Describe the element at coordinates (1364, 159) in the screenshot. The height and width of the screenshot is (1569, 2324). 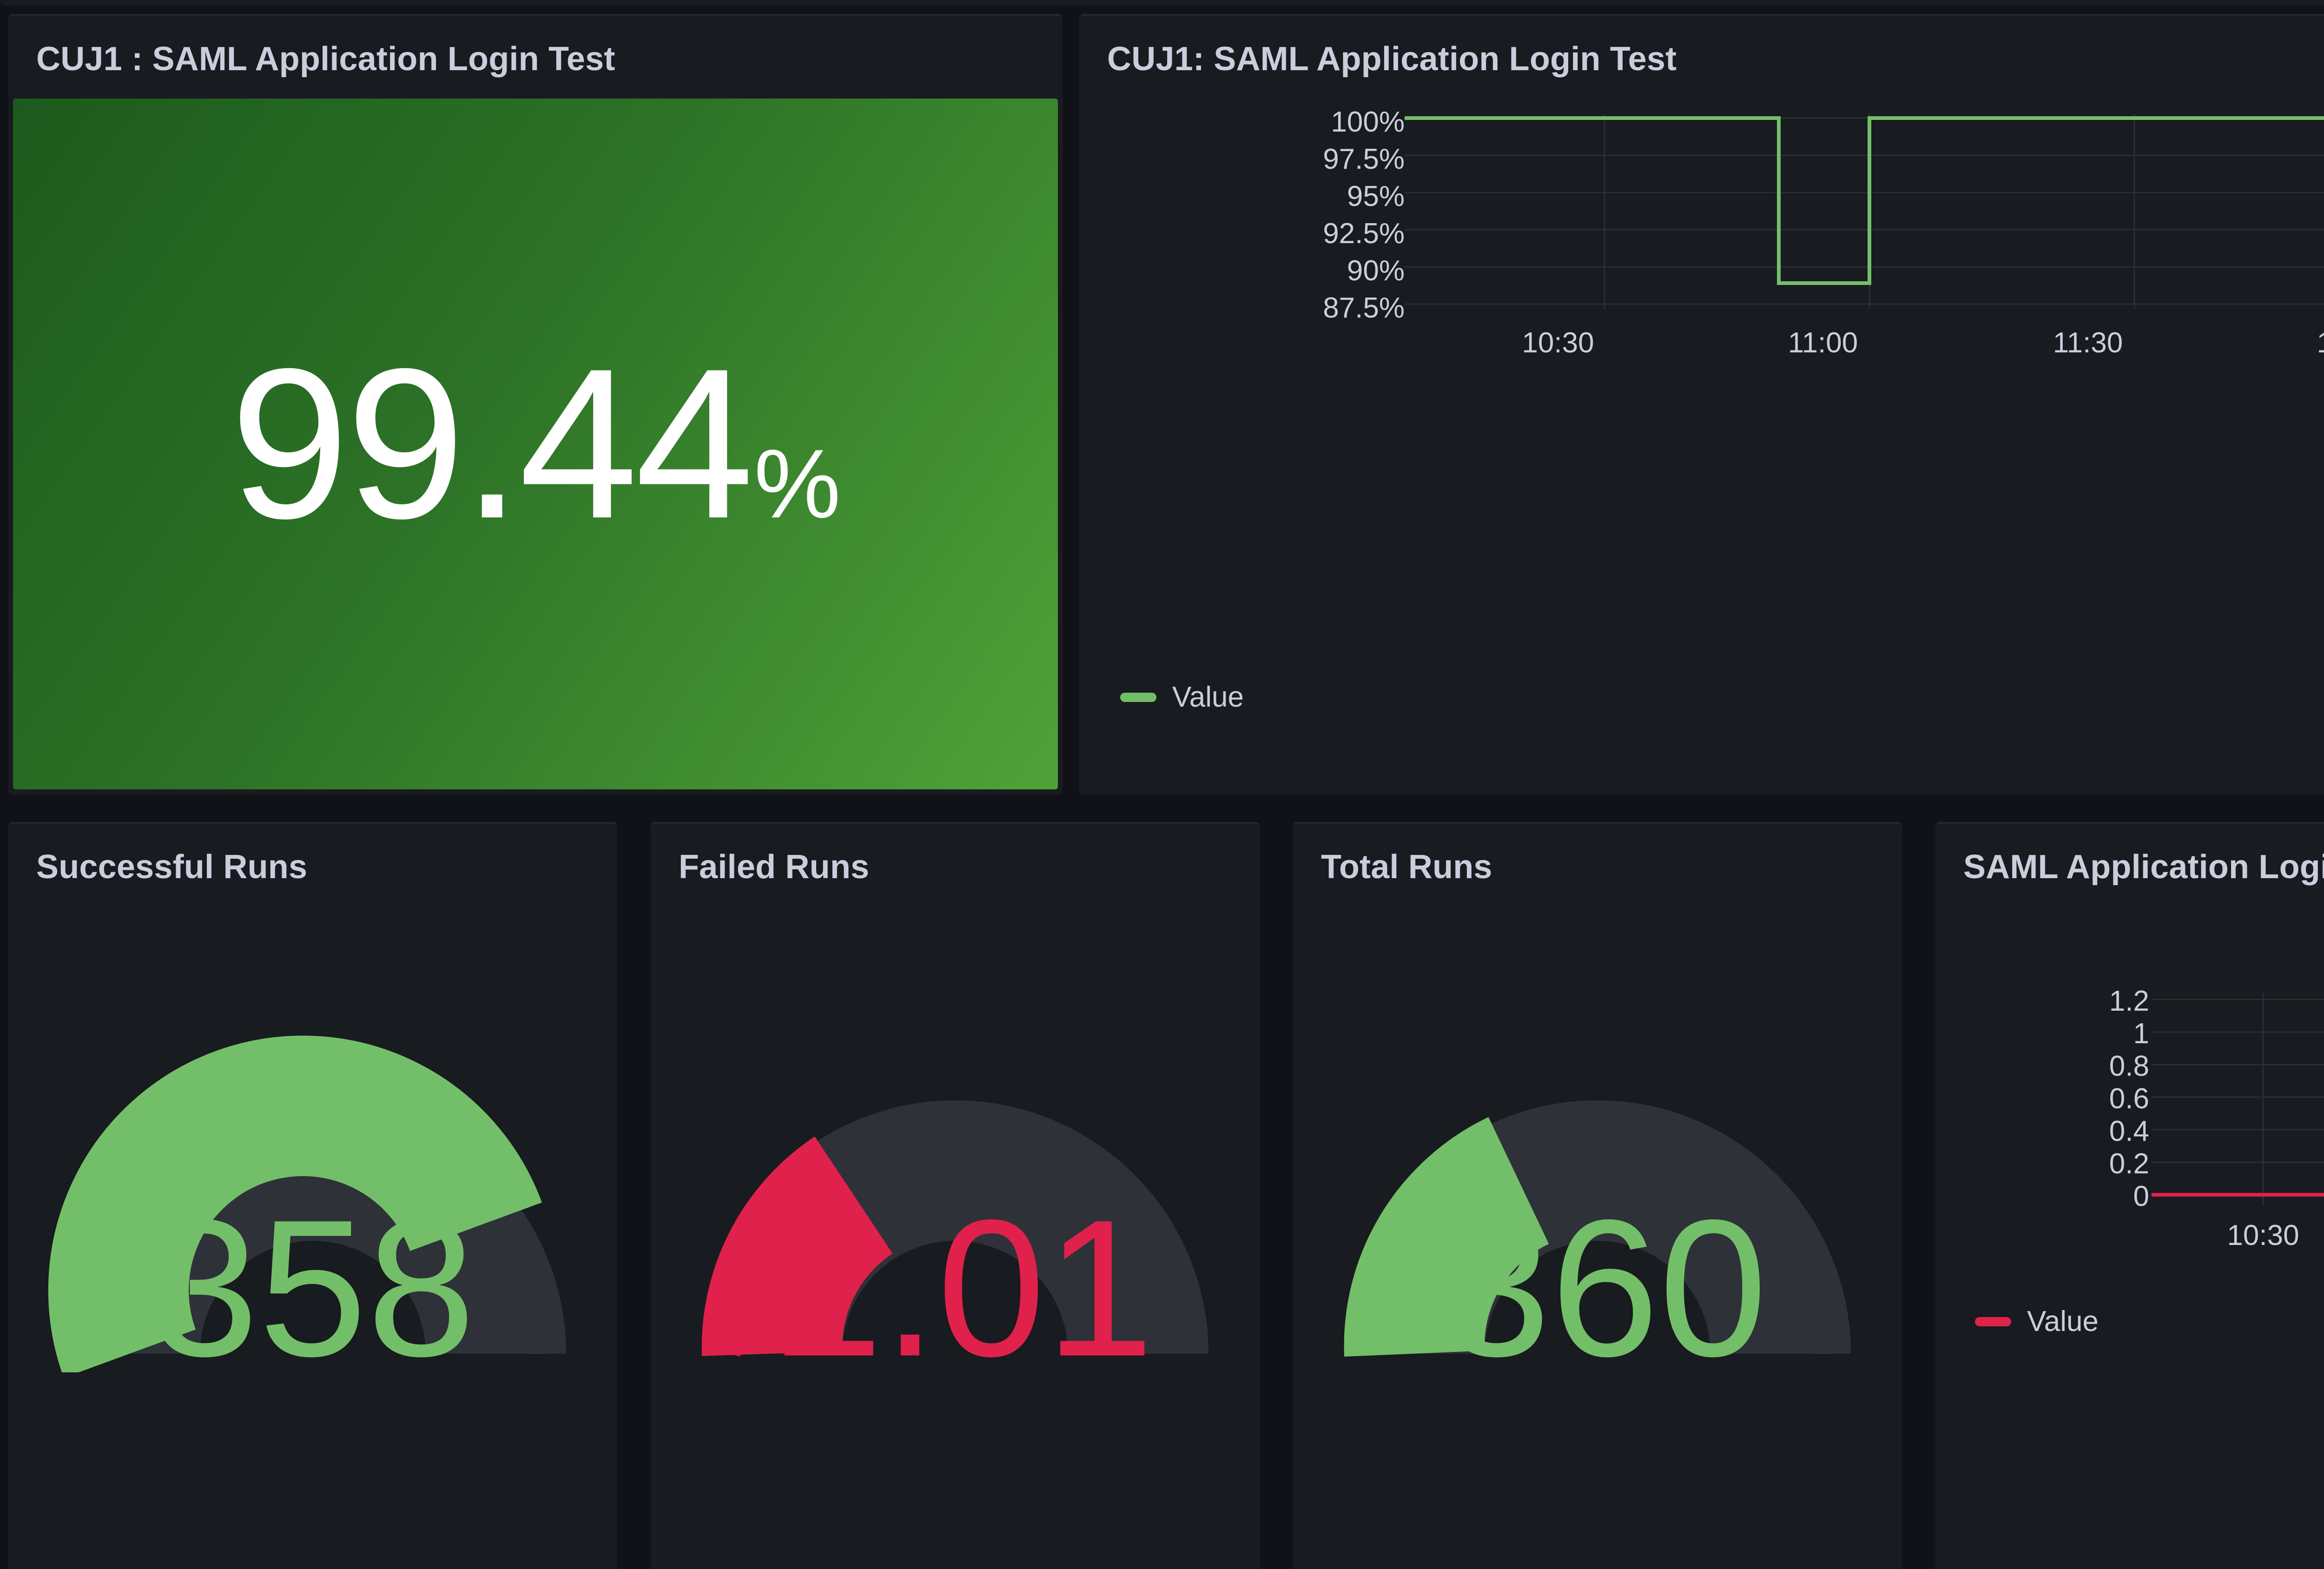
I see `y-axis-tick: 97.5%` at that location.